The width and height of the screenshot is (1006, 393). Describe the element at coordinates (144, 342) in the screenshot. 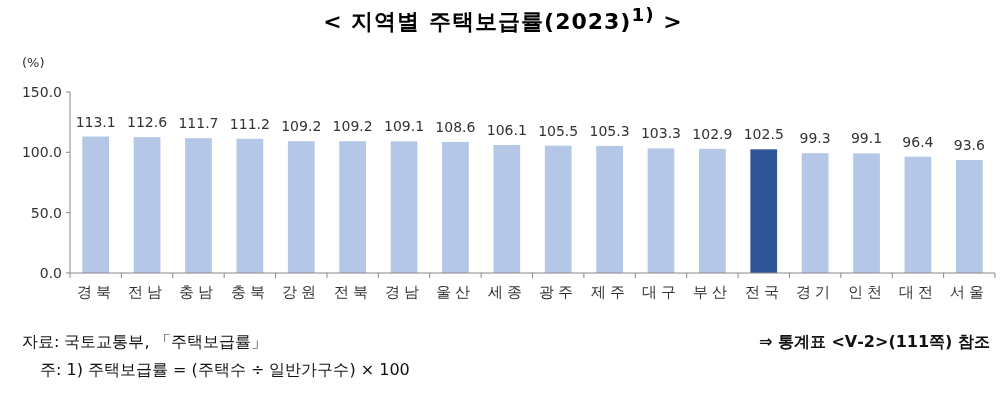

I see `text: 자료: 국토교통부, 「주택보급률」` at that location.